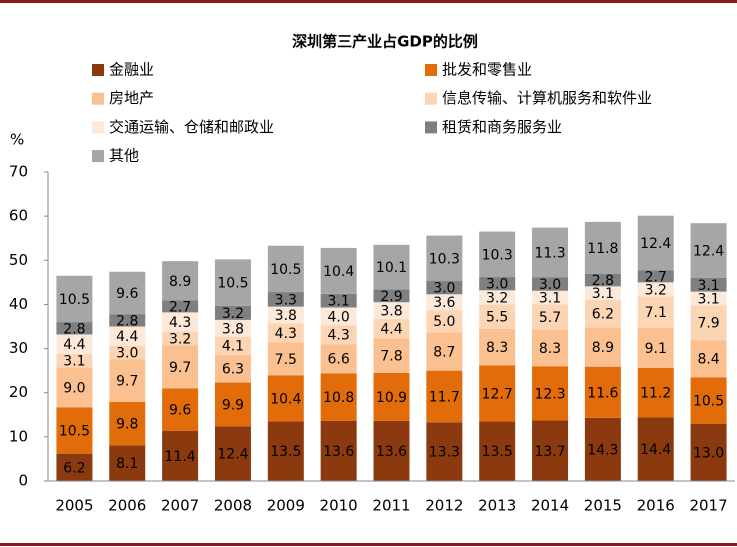 The height and width of the screenshot is (547, 737). I want to click on y-tick-label: 30, so click(18, 348).